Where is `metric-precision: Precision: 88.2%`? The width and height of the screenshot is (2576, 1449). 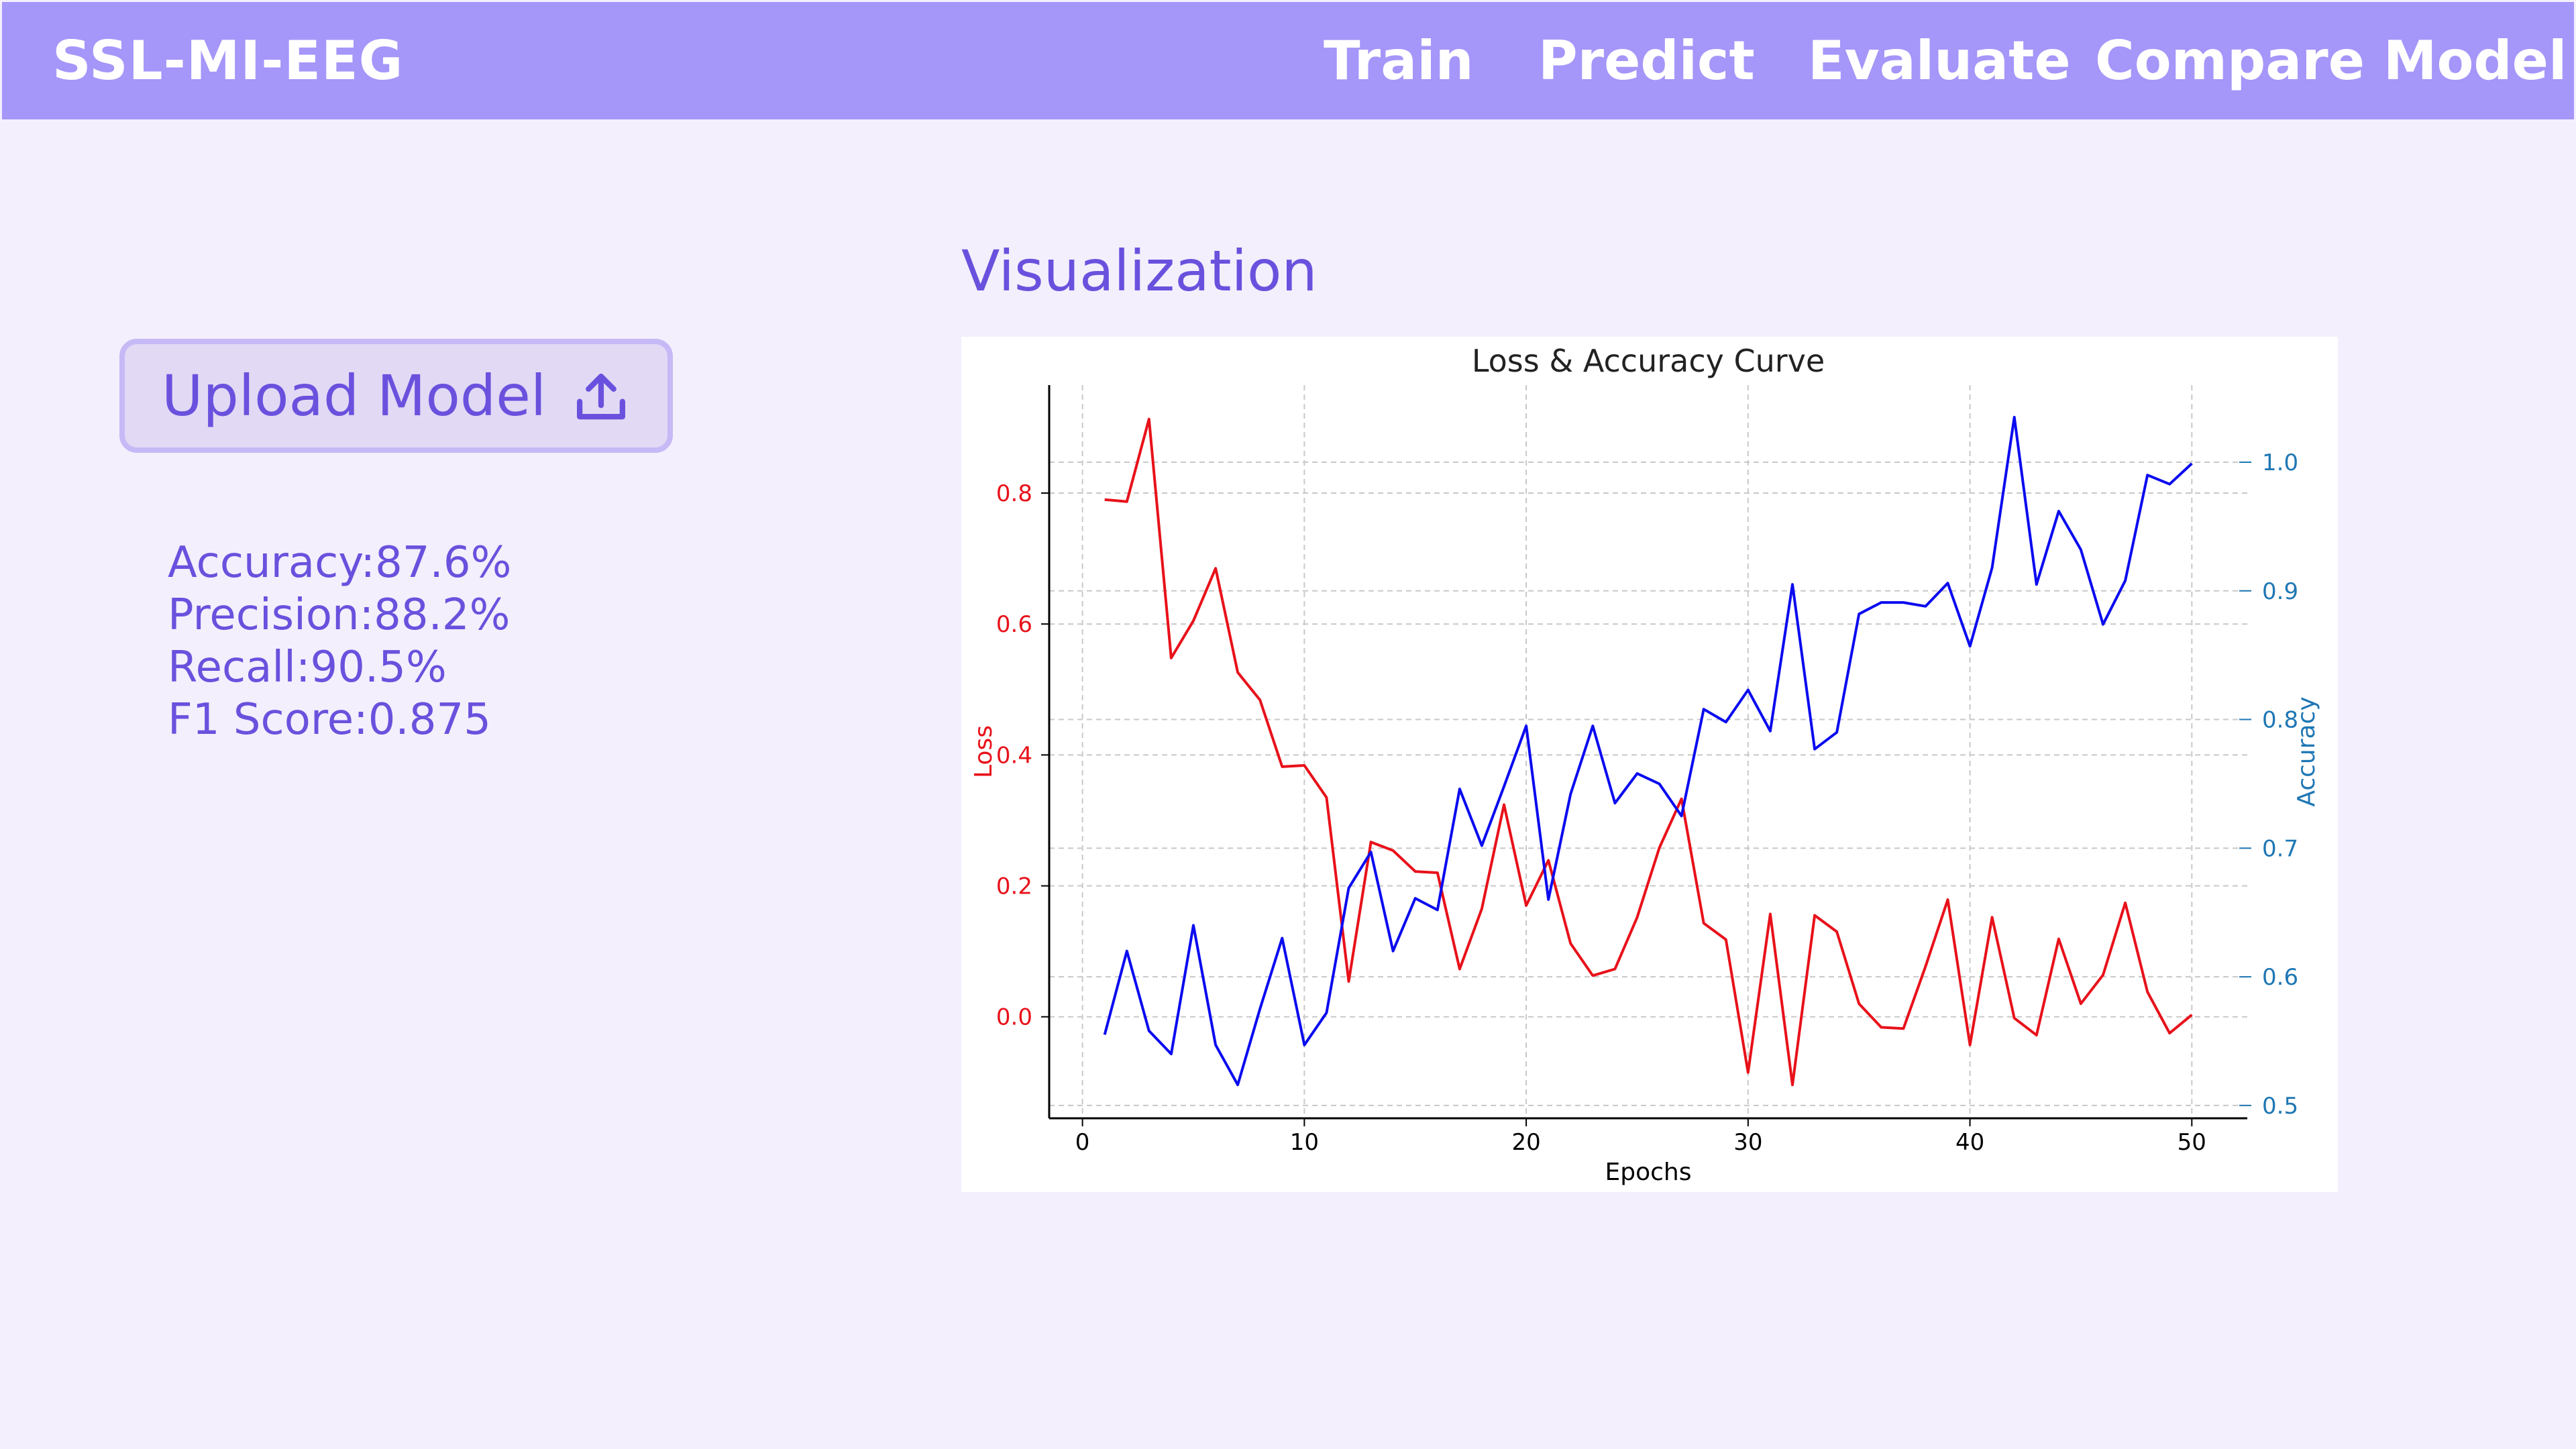 metric-precision: Precision: 88.2% is located at coordinates (339, 615).